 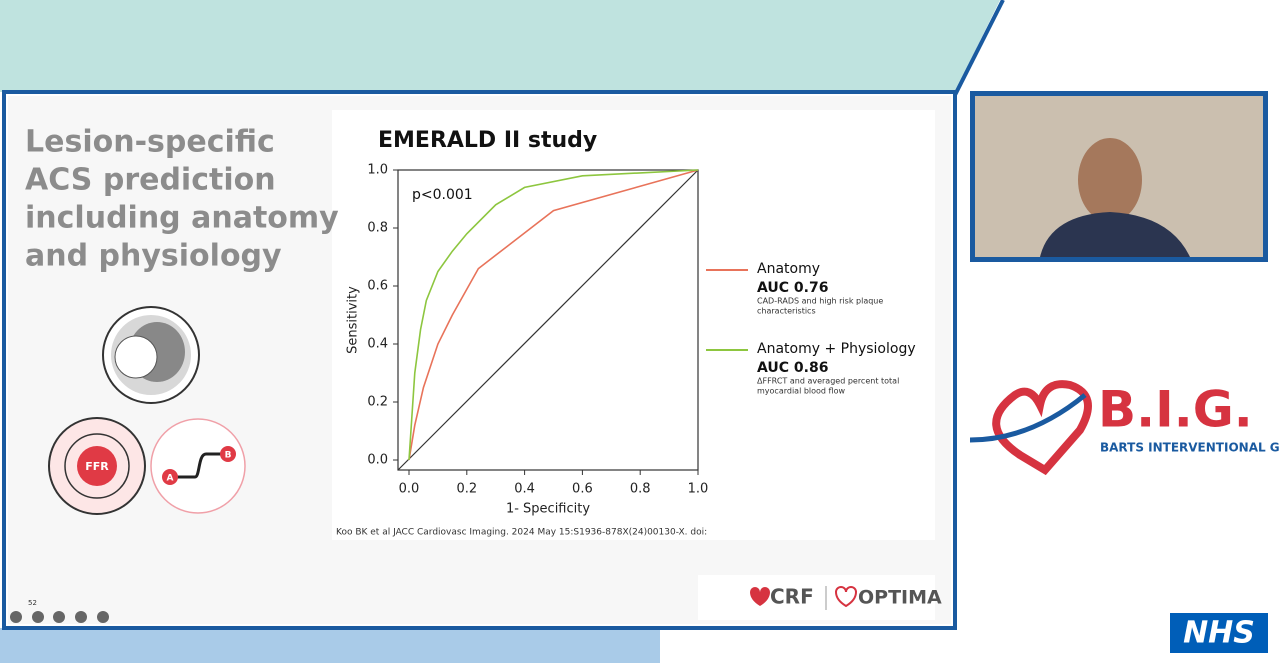 I want to click on optima-logo: OPTIMA, so click(x=900, y=598).